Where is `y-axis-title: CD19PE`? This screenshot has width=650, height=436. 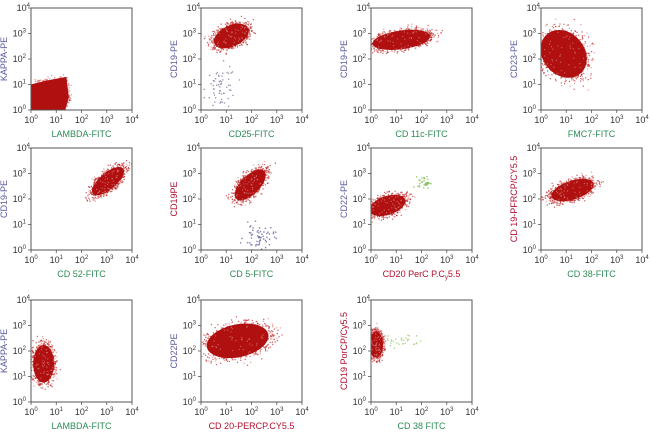 y-axis-title: CD19PE is located at coordinates (174, 198).